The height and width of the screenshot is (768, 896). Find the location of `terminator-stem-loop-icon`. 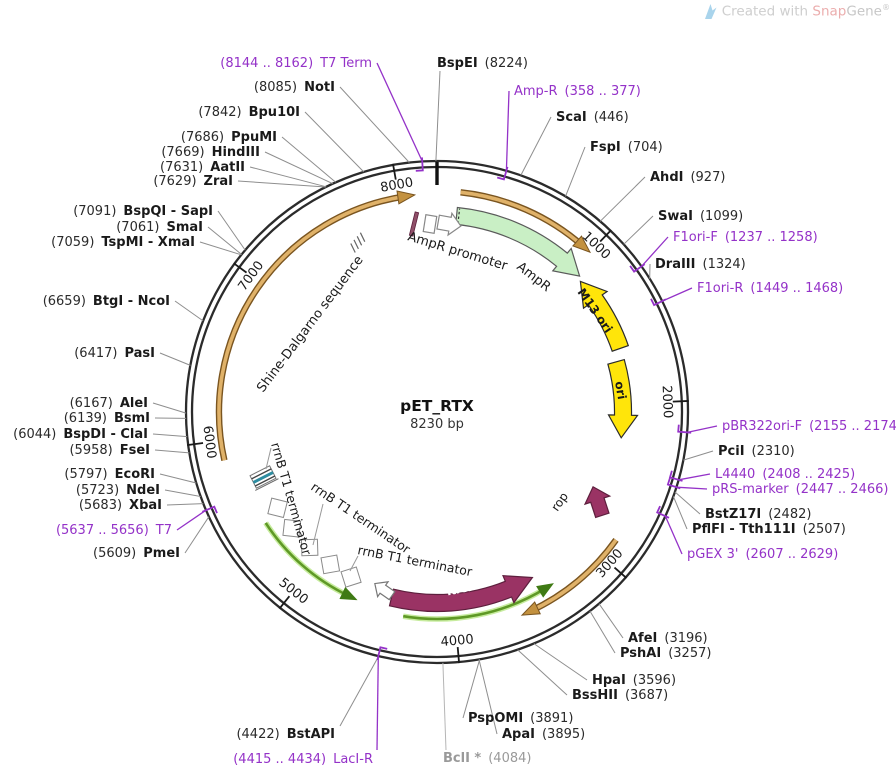

terminator-stem-loop-icon is located at coordinates (264, 478).